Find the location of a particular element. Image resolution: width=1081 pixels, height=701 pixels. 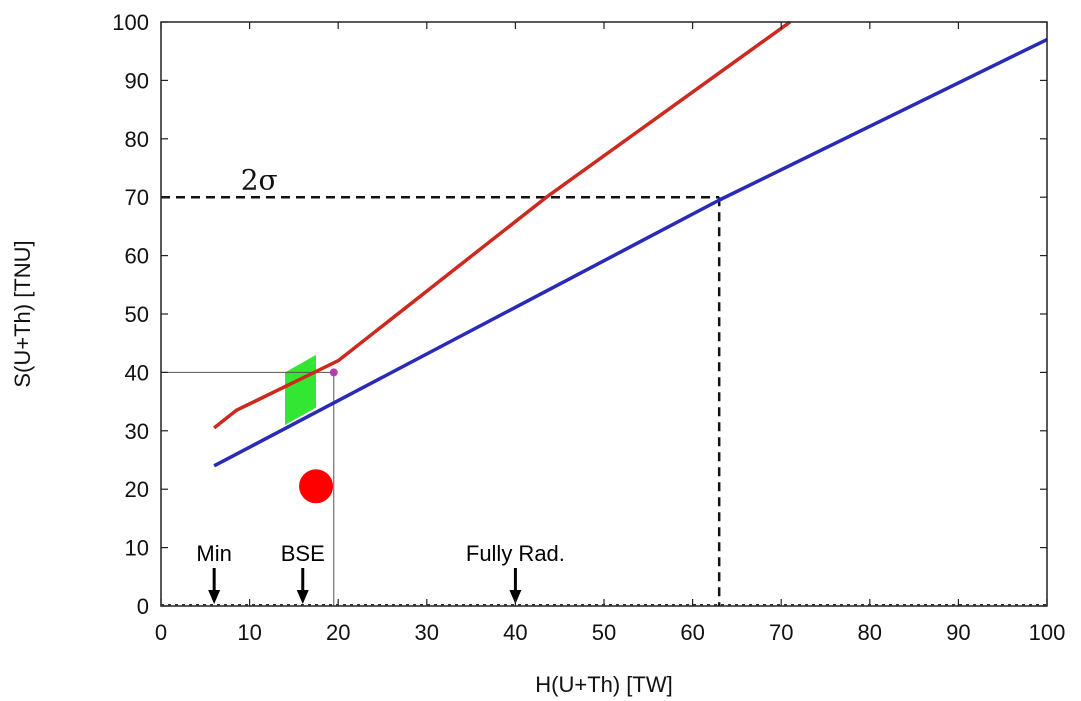

y-tick-label: 40 is located at coordinates (137, 372).